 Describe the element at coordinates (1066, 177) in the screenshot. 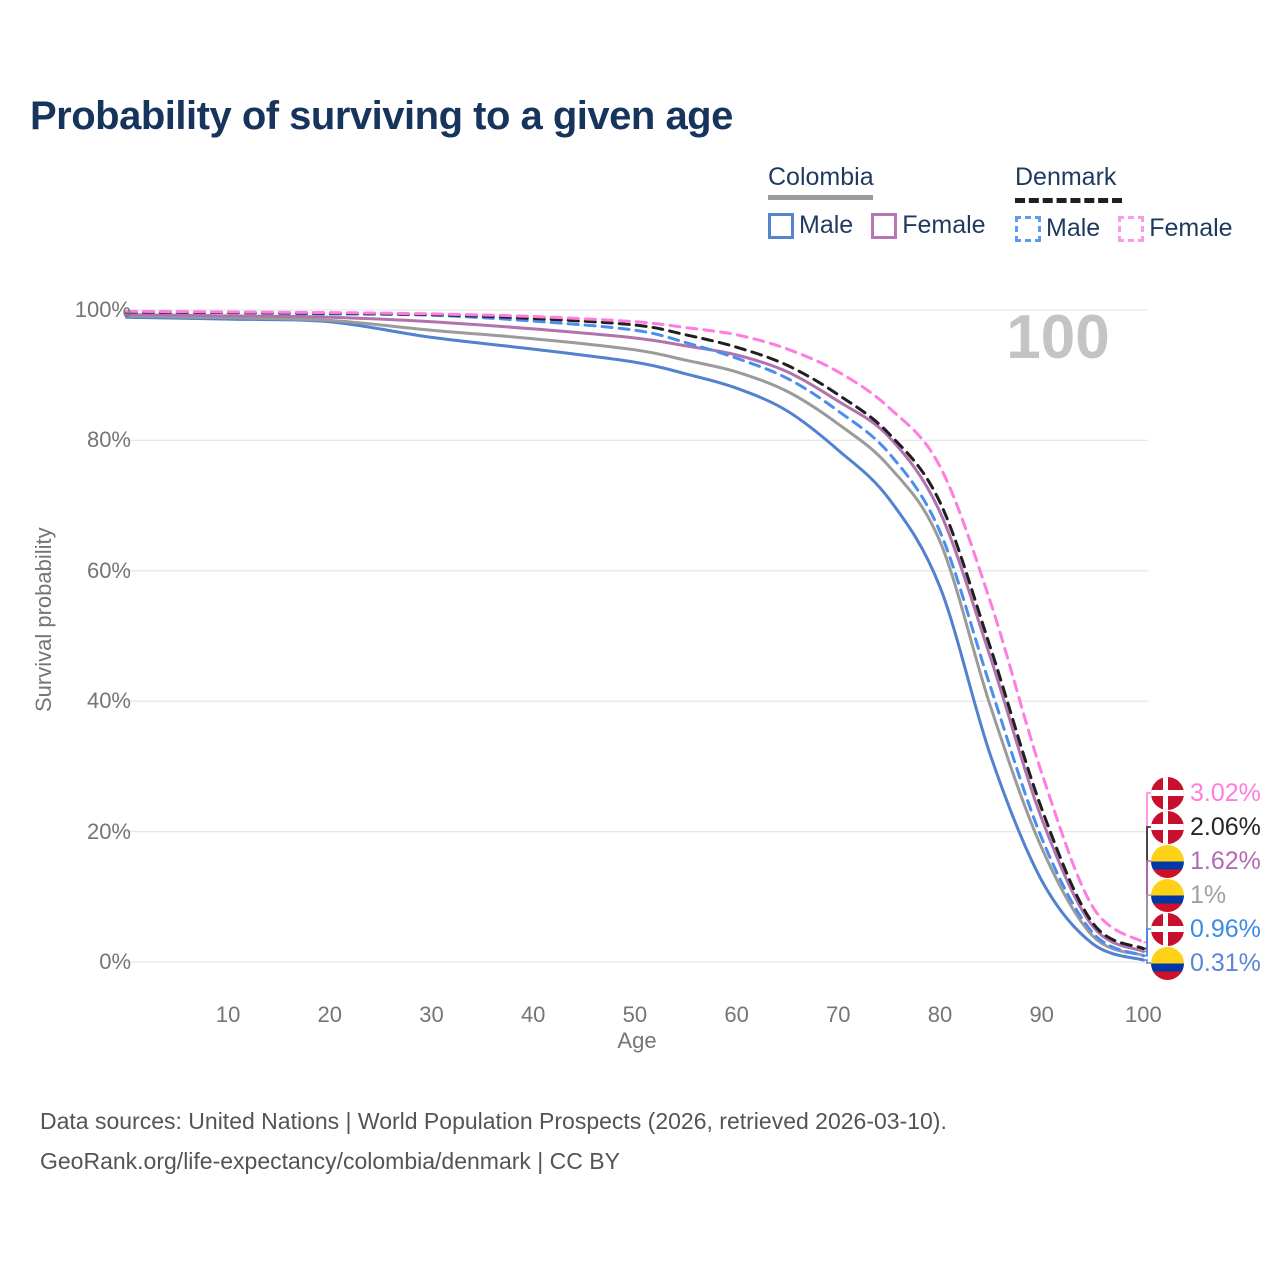

I see `legend-title-denmark: Denmark` at that location.